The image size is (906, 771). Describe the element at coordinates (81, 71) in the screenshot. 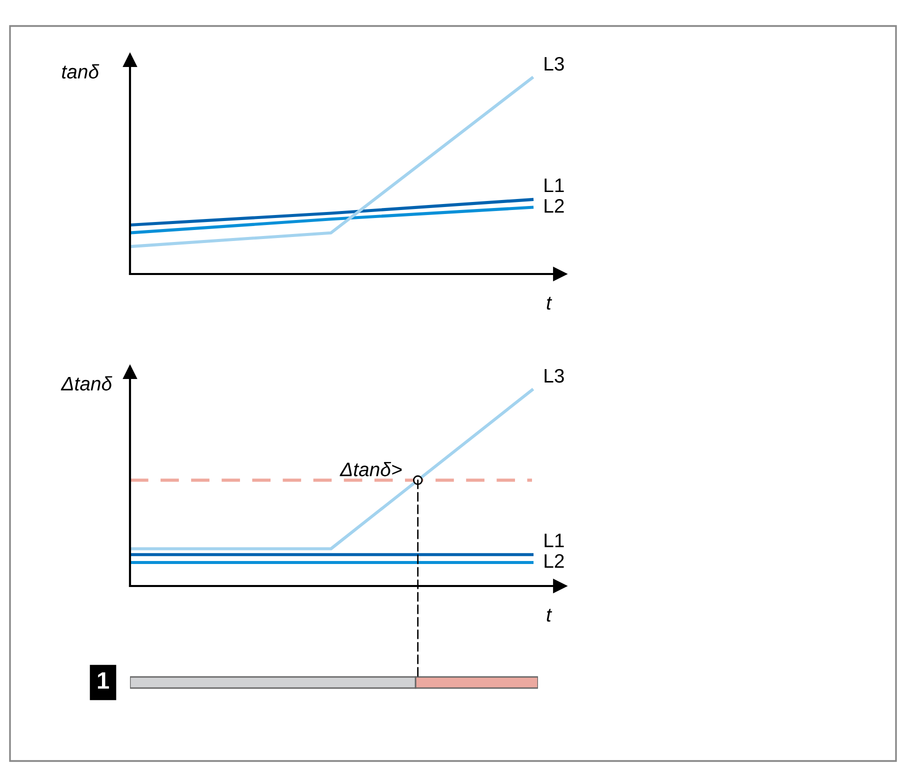

I see `y-axis-title: tanδ` at that location.